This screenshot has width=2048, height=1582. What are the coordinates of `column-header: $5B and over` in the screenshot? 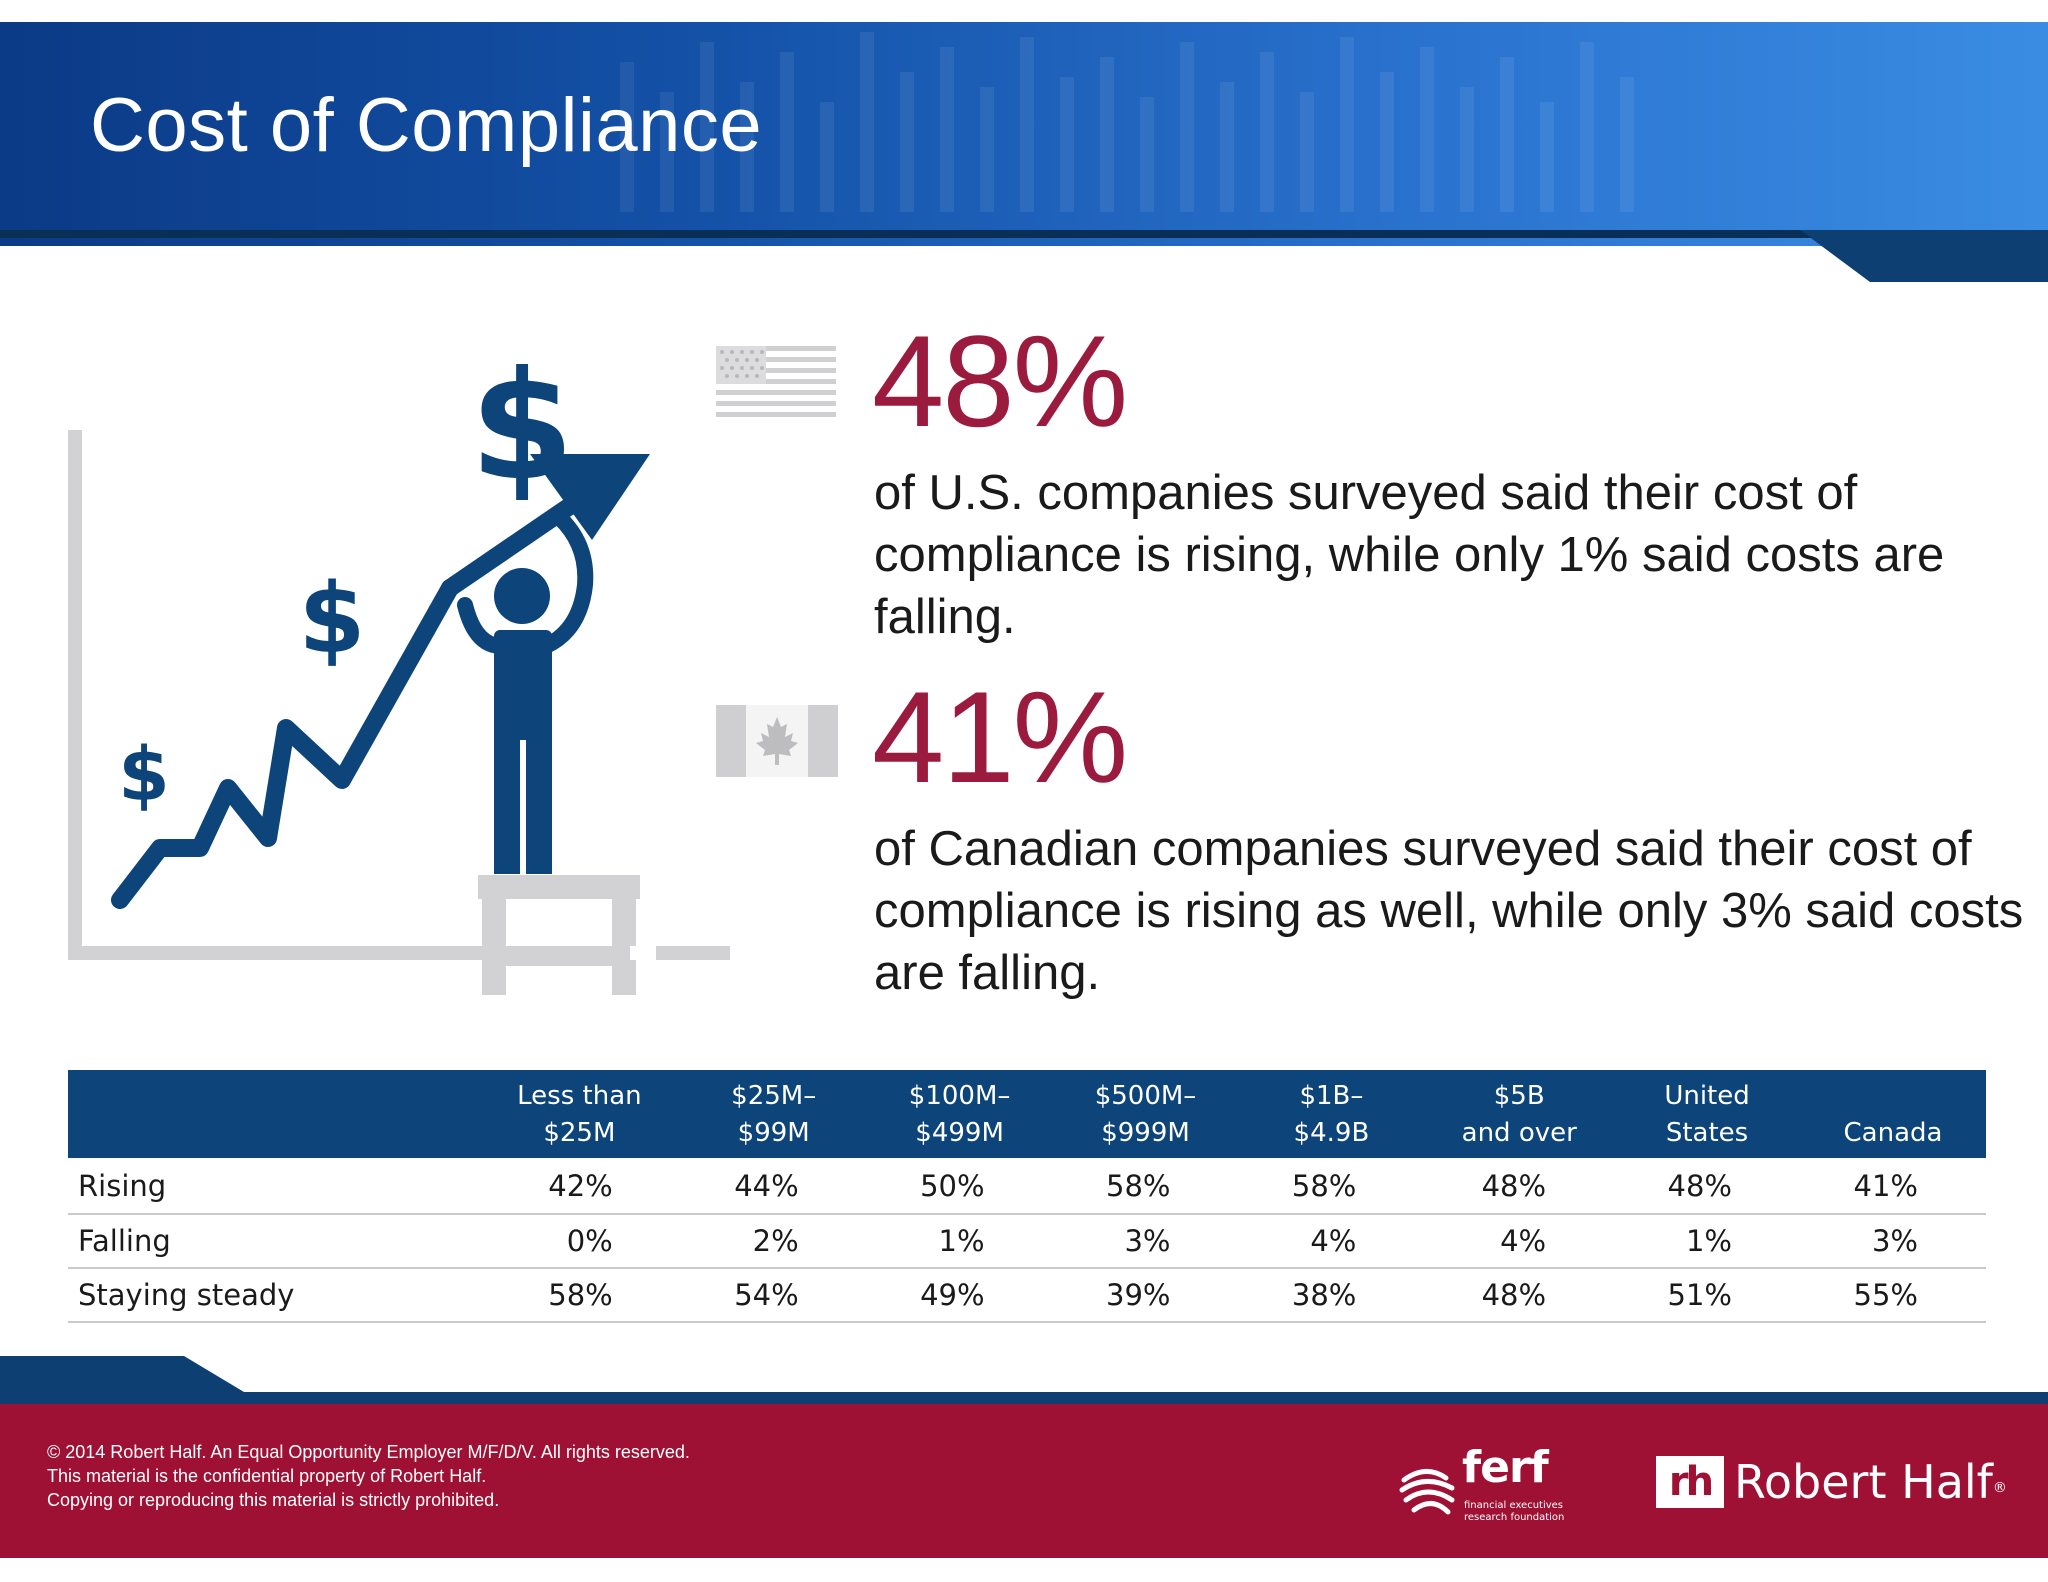 It's located at (1519, 1114).